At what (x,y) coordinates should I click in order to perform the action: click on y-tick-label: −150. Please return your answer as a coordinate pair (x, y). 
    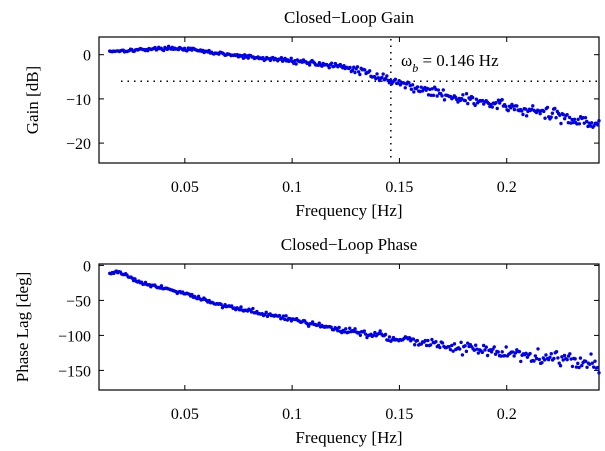
    Looking at the image, I should click on (74, 371).